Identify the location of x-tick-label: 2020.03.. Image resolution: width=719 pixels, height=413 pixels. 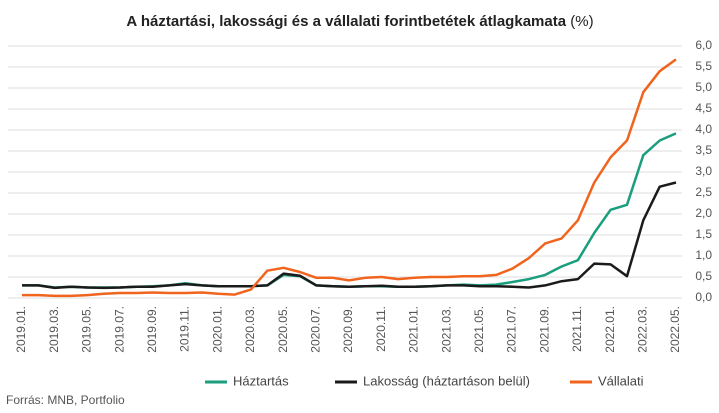
(250, 329).